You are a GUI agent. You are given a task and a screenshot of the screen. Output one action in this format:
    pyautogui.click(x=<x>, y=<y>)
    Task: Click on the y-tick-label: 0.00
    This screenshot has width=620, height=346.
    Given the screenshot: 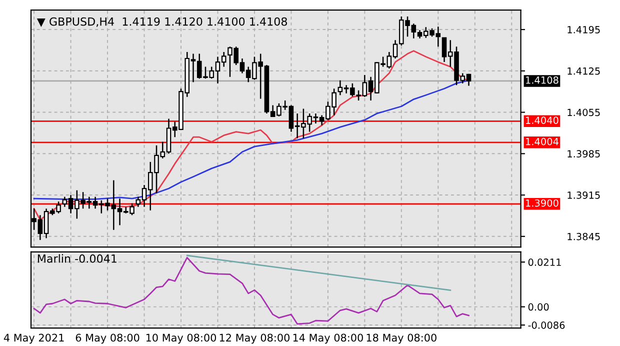 What is the action you would take?
    pyautogui.click(x=538, y=307)
    